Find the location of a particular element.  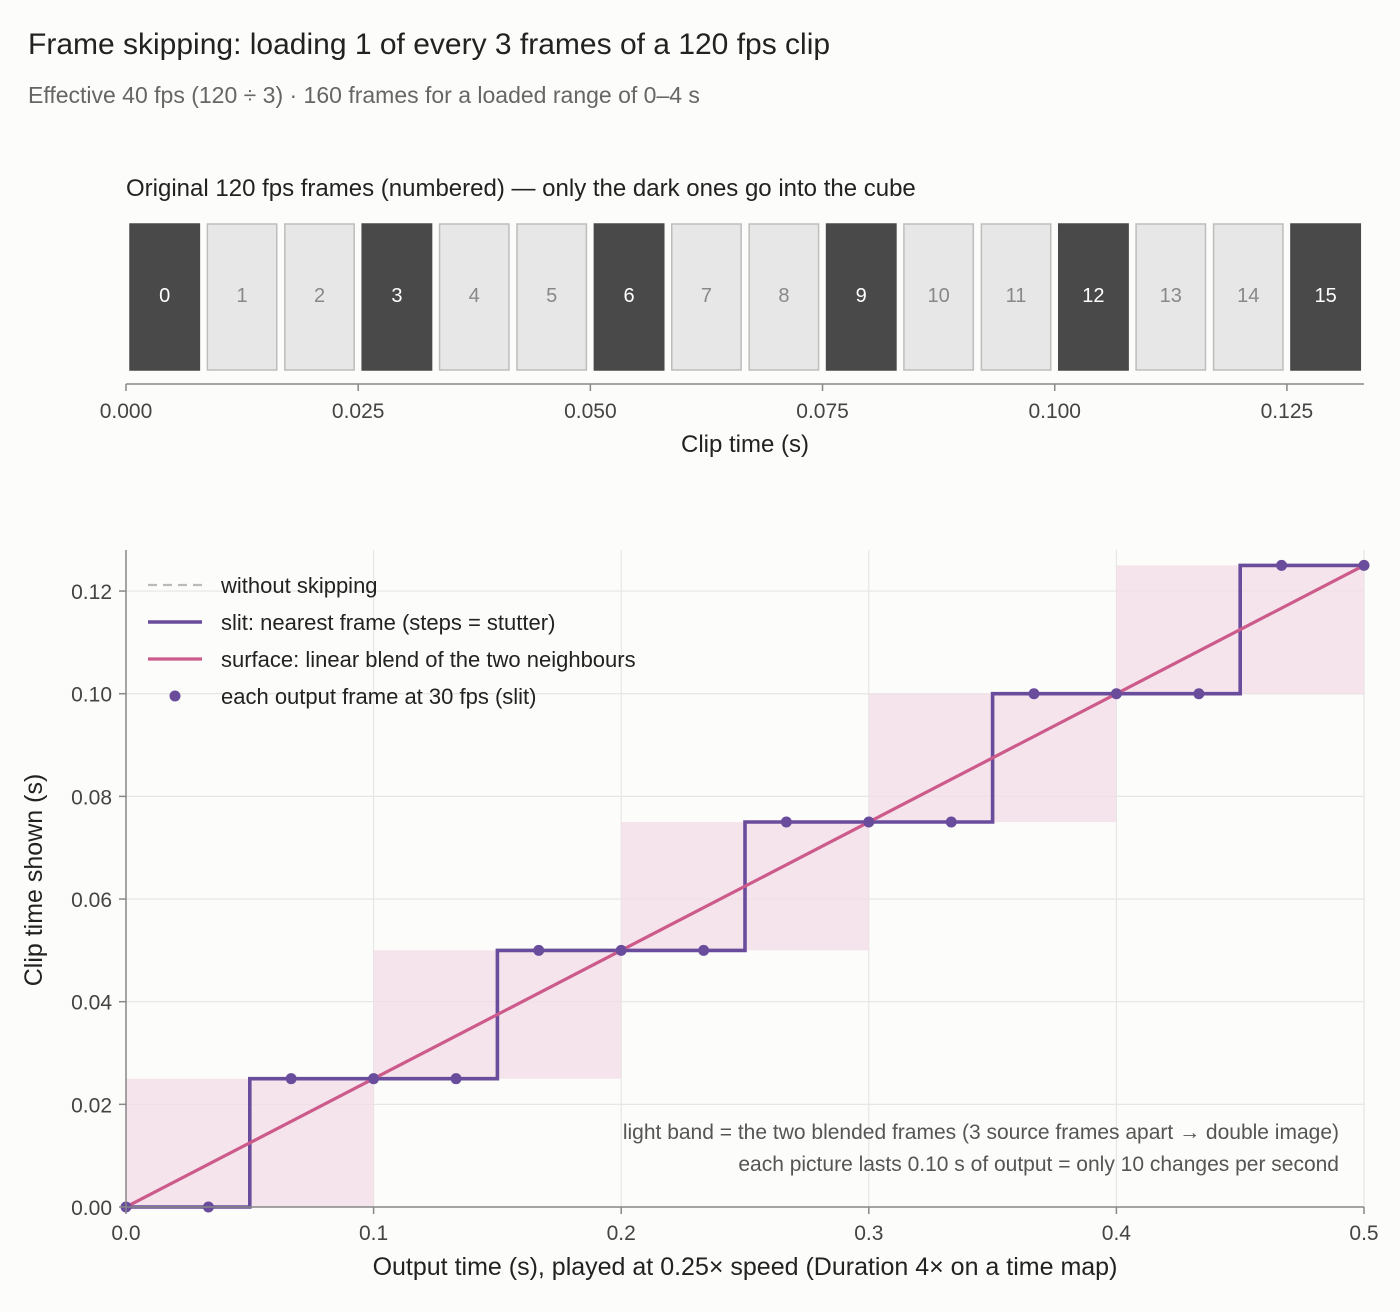

x-tick-label: 0.100 is located at coordinates (1054, 411).